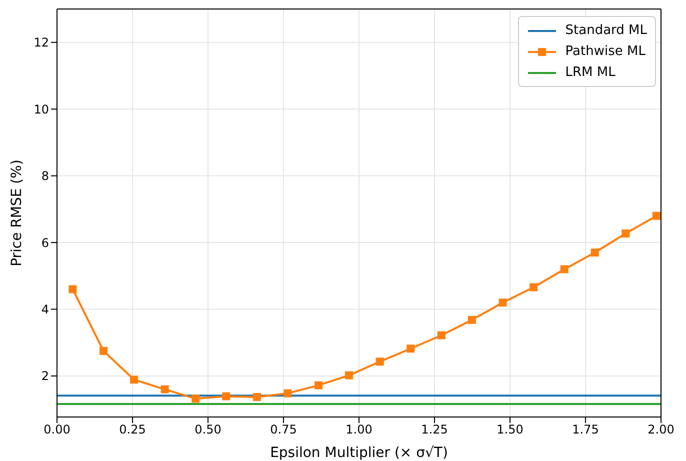 The height and width of the screenshot is (461, 686). What do you see at coordinates (45, 309) in the screenshot?
I see `y-tick-label: 4` at bounding box center [45, 309].